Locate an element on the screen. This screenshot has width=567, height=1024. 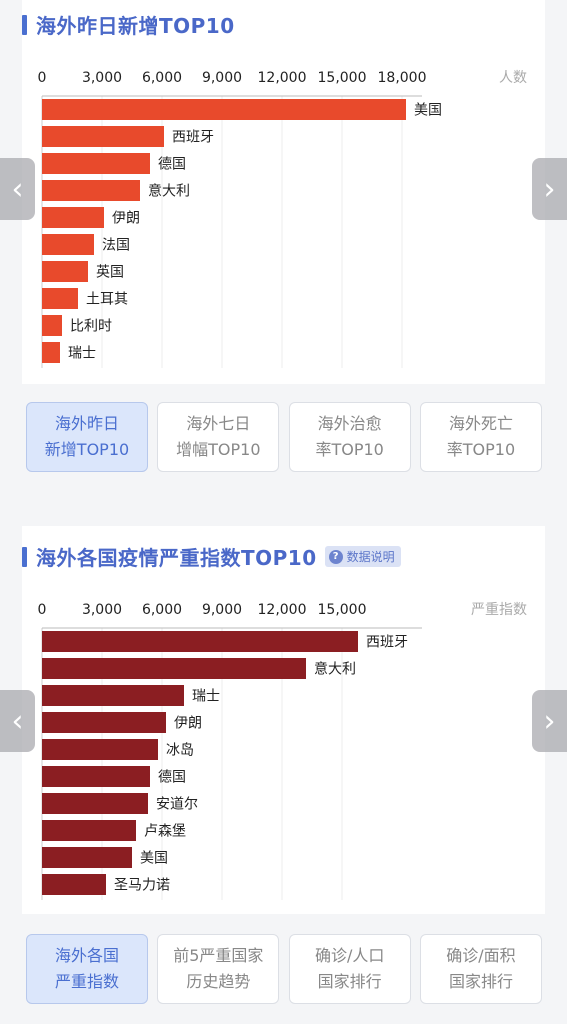
tab-label: 海外七日 is located at coordinates (218, 423).